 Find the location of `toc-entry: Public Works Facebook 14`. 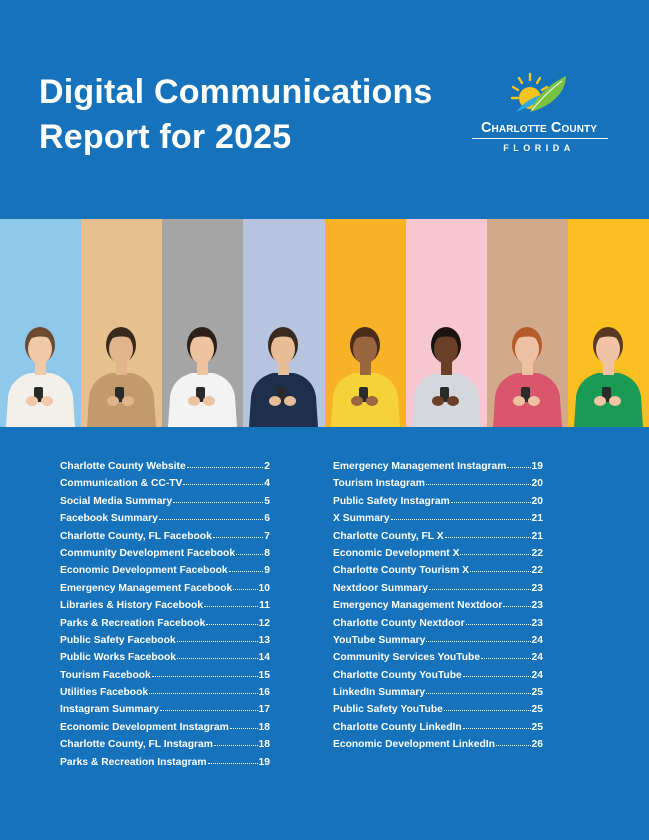

toc-entry: Public Works Facebook 14 is located at coordinates (165, 657).